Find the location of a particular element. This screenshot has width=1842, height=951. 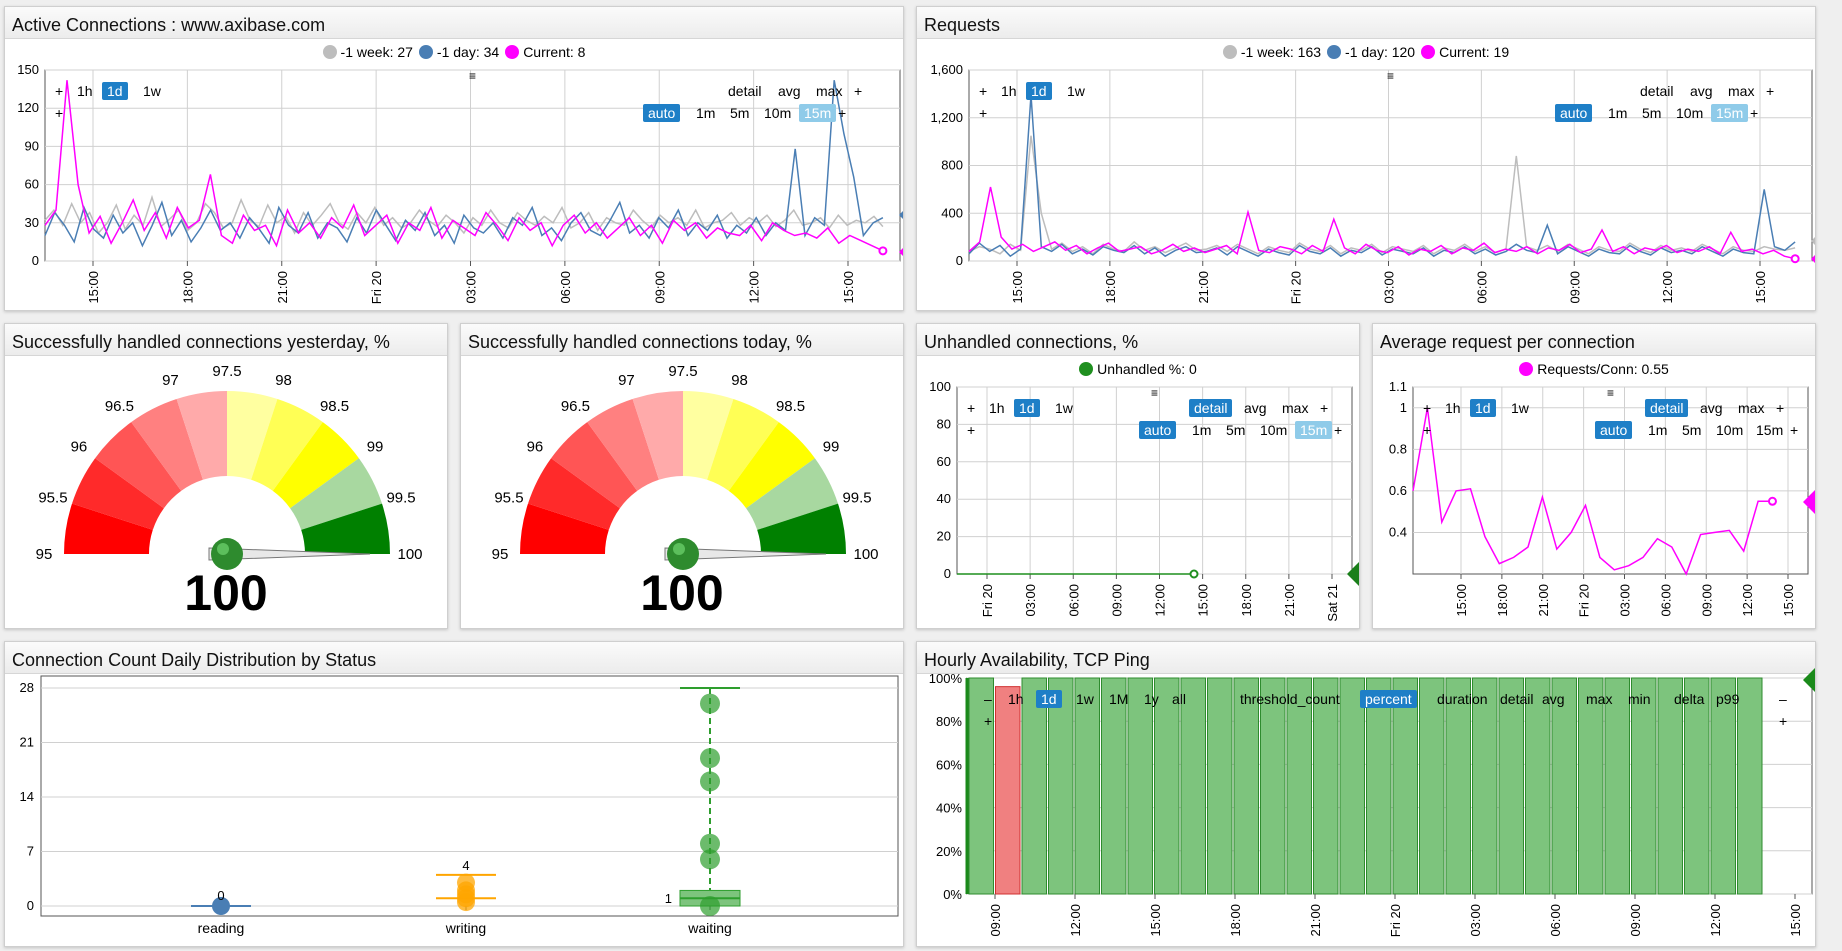

gauge-tick-label: 98 is located at coordinates (283, 380).